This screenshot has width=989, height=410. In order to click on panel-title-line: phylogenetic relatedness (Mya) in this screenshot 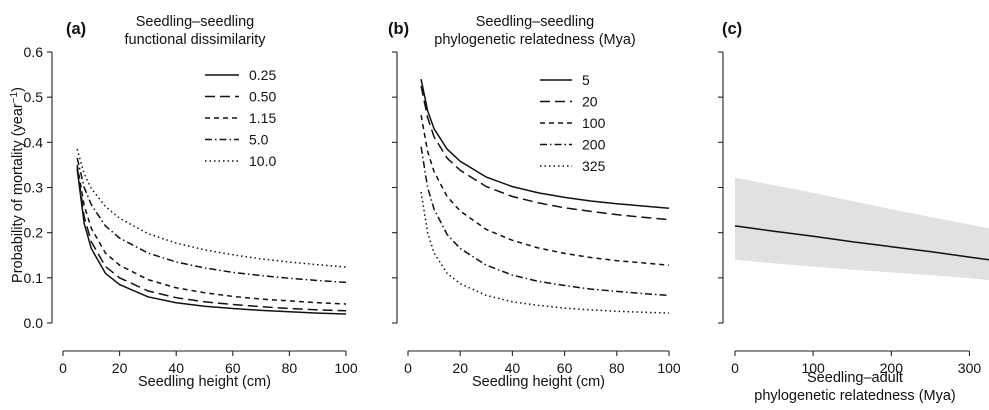, I will do `click(535, 40)`.